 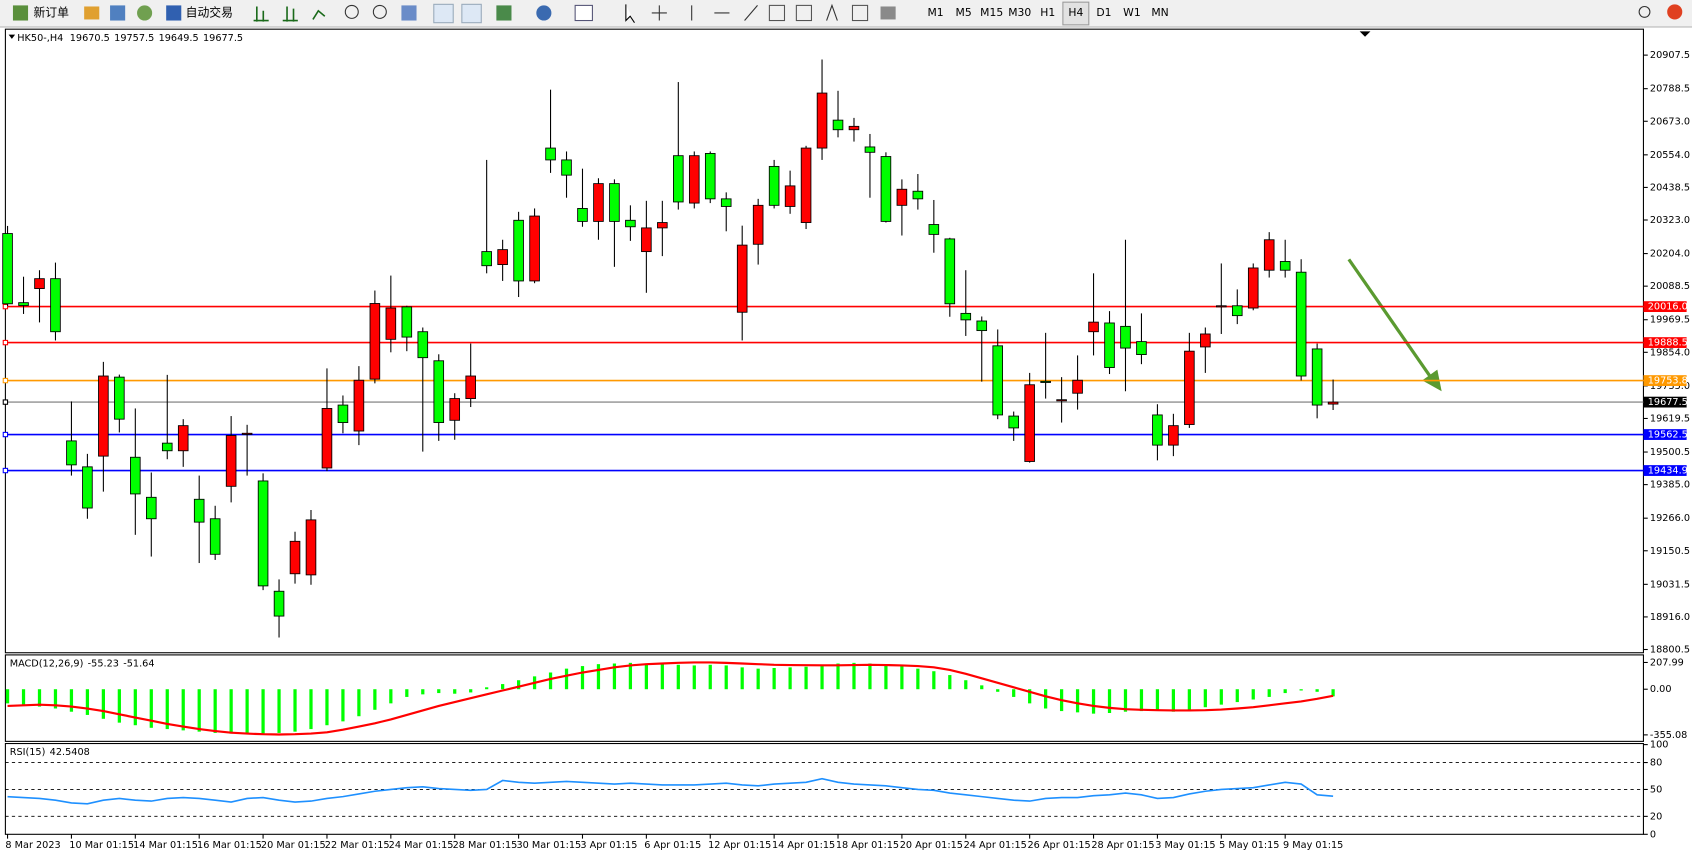 I want to click on period-button: M5, so click(x=964, y=12).